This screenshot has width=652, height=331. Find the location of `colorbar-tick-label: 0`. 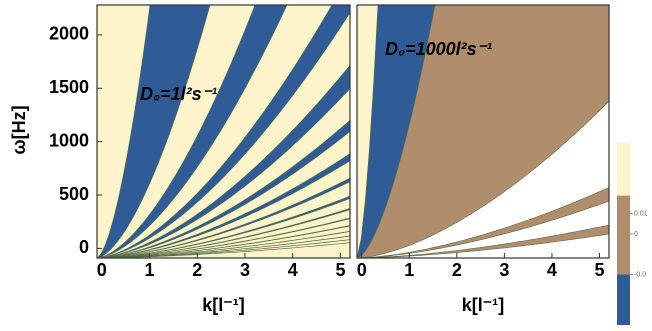

colorbar-tick-label: 0 is located at coordinates (636, 234).